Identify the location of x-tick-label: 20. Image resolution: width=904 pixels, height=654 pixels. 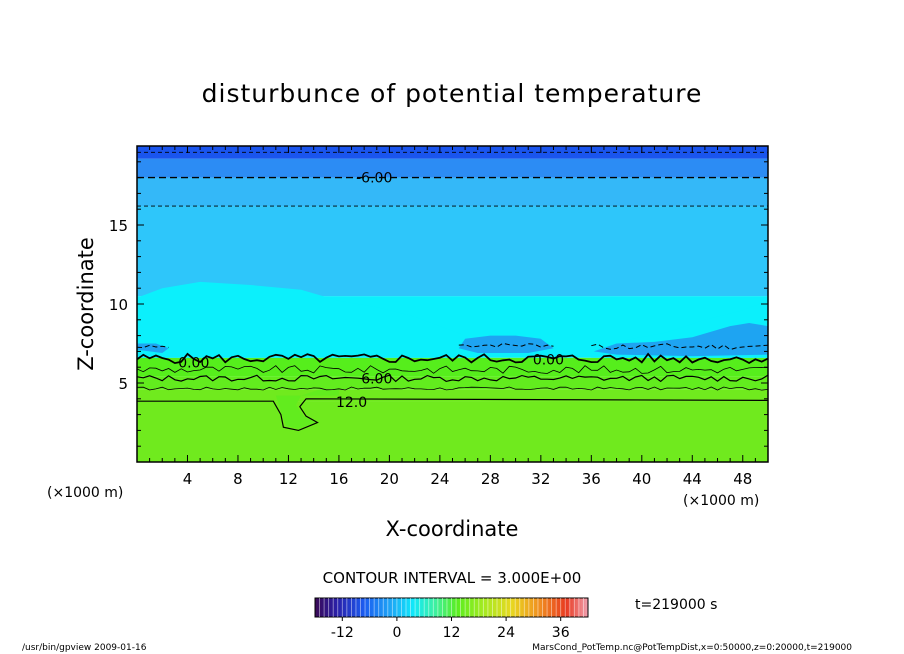
(389, 479).